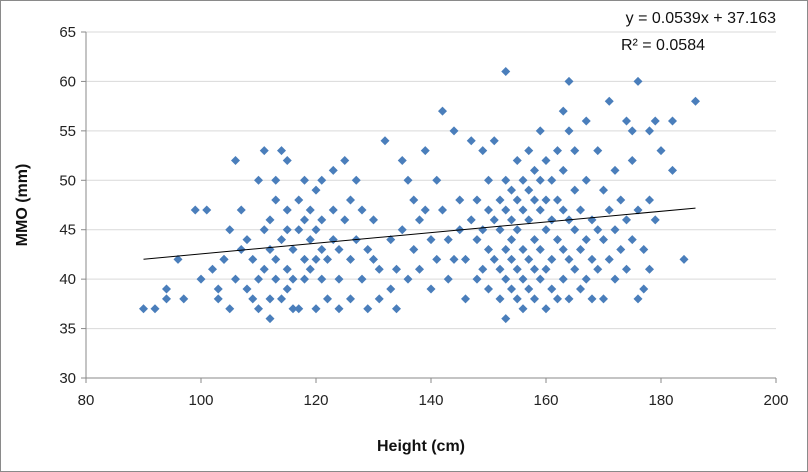 This screenshot has width=808, height=472. Describe the element at coordinates (86, 400) in the screenshot. I see `x-tick-label: 80` at that location.